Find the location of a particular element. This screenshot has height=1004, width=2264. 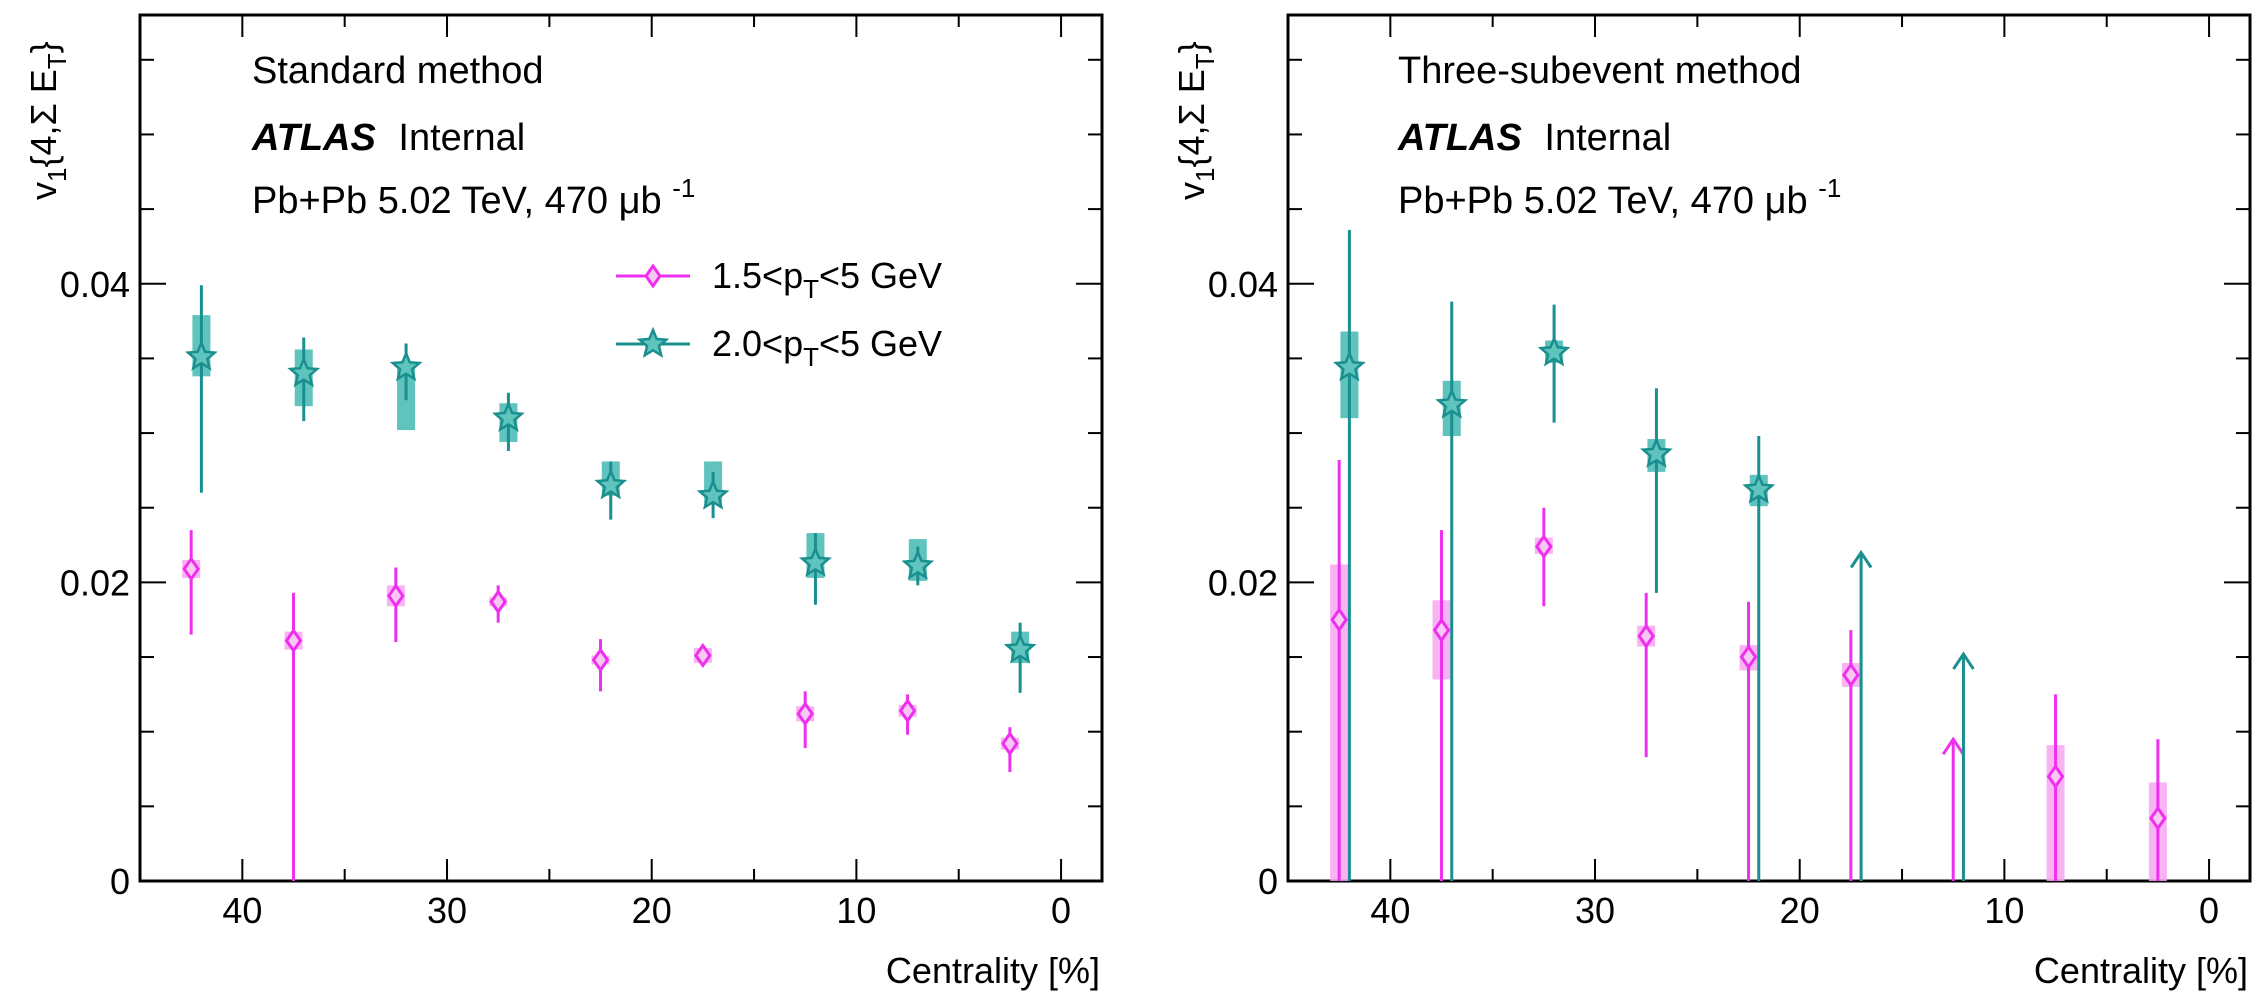

left-y-axis-title: v1{4,Σ ET} is located at coordinates (47, 120).